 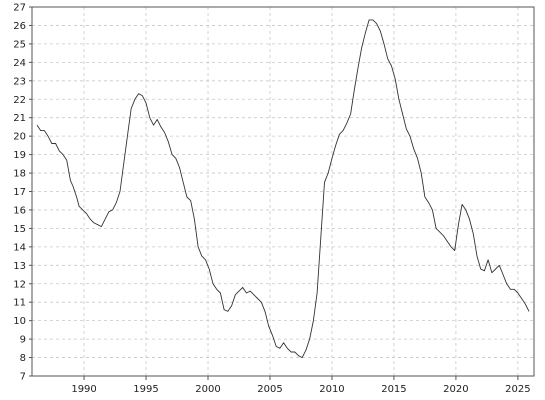 I want to click on y-tick-label: 27, so click(x=19, y=8).